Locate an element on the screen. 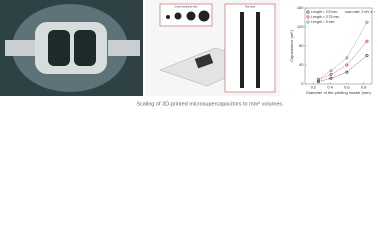 This screenshot has width=378, height=240. legend-label: Length = 3.75 mm is located at coordinates (325, 17).